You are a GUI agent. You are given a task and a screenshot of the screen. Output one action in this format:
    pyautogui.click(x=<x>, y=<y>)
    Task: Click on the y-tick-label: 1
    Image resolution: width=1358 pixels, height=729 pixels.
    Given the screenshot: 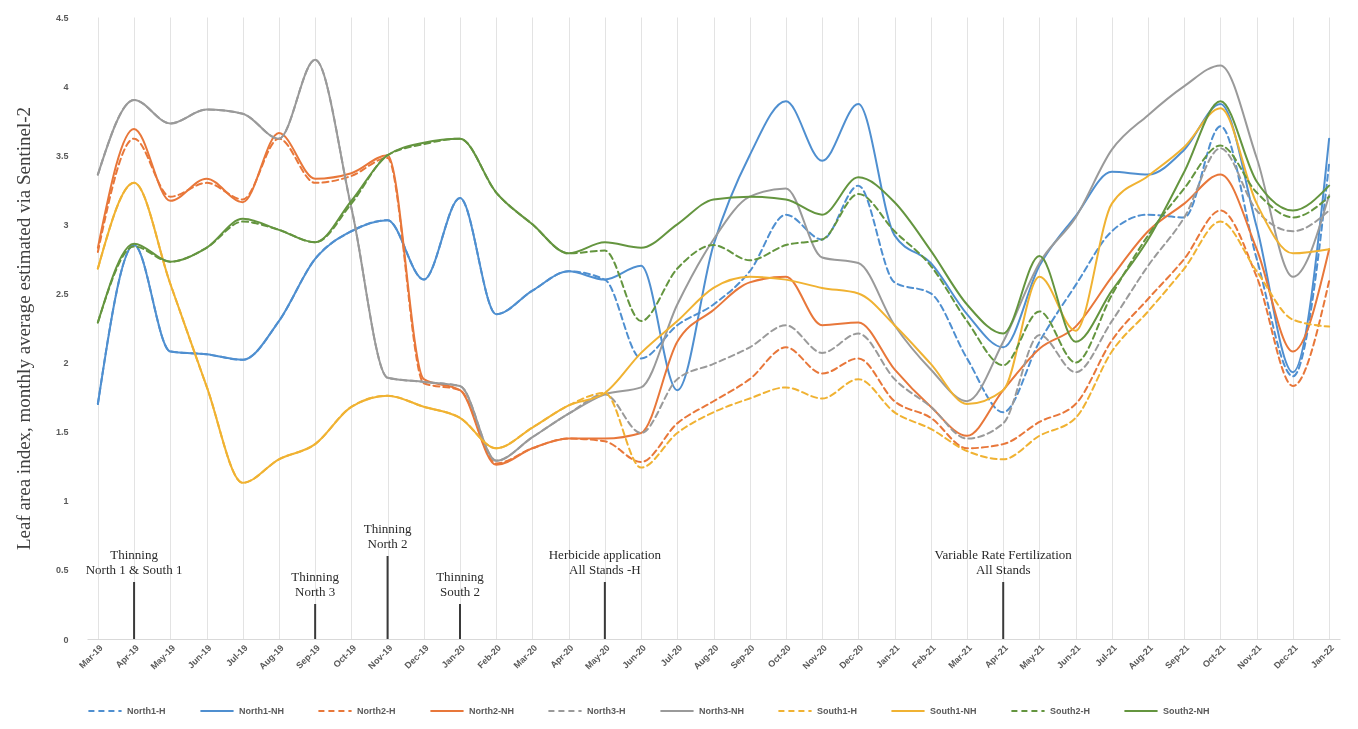 What is the action you would take?
    pyautogui.click(x=66, y=501)
    